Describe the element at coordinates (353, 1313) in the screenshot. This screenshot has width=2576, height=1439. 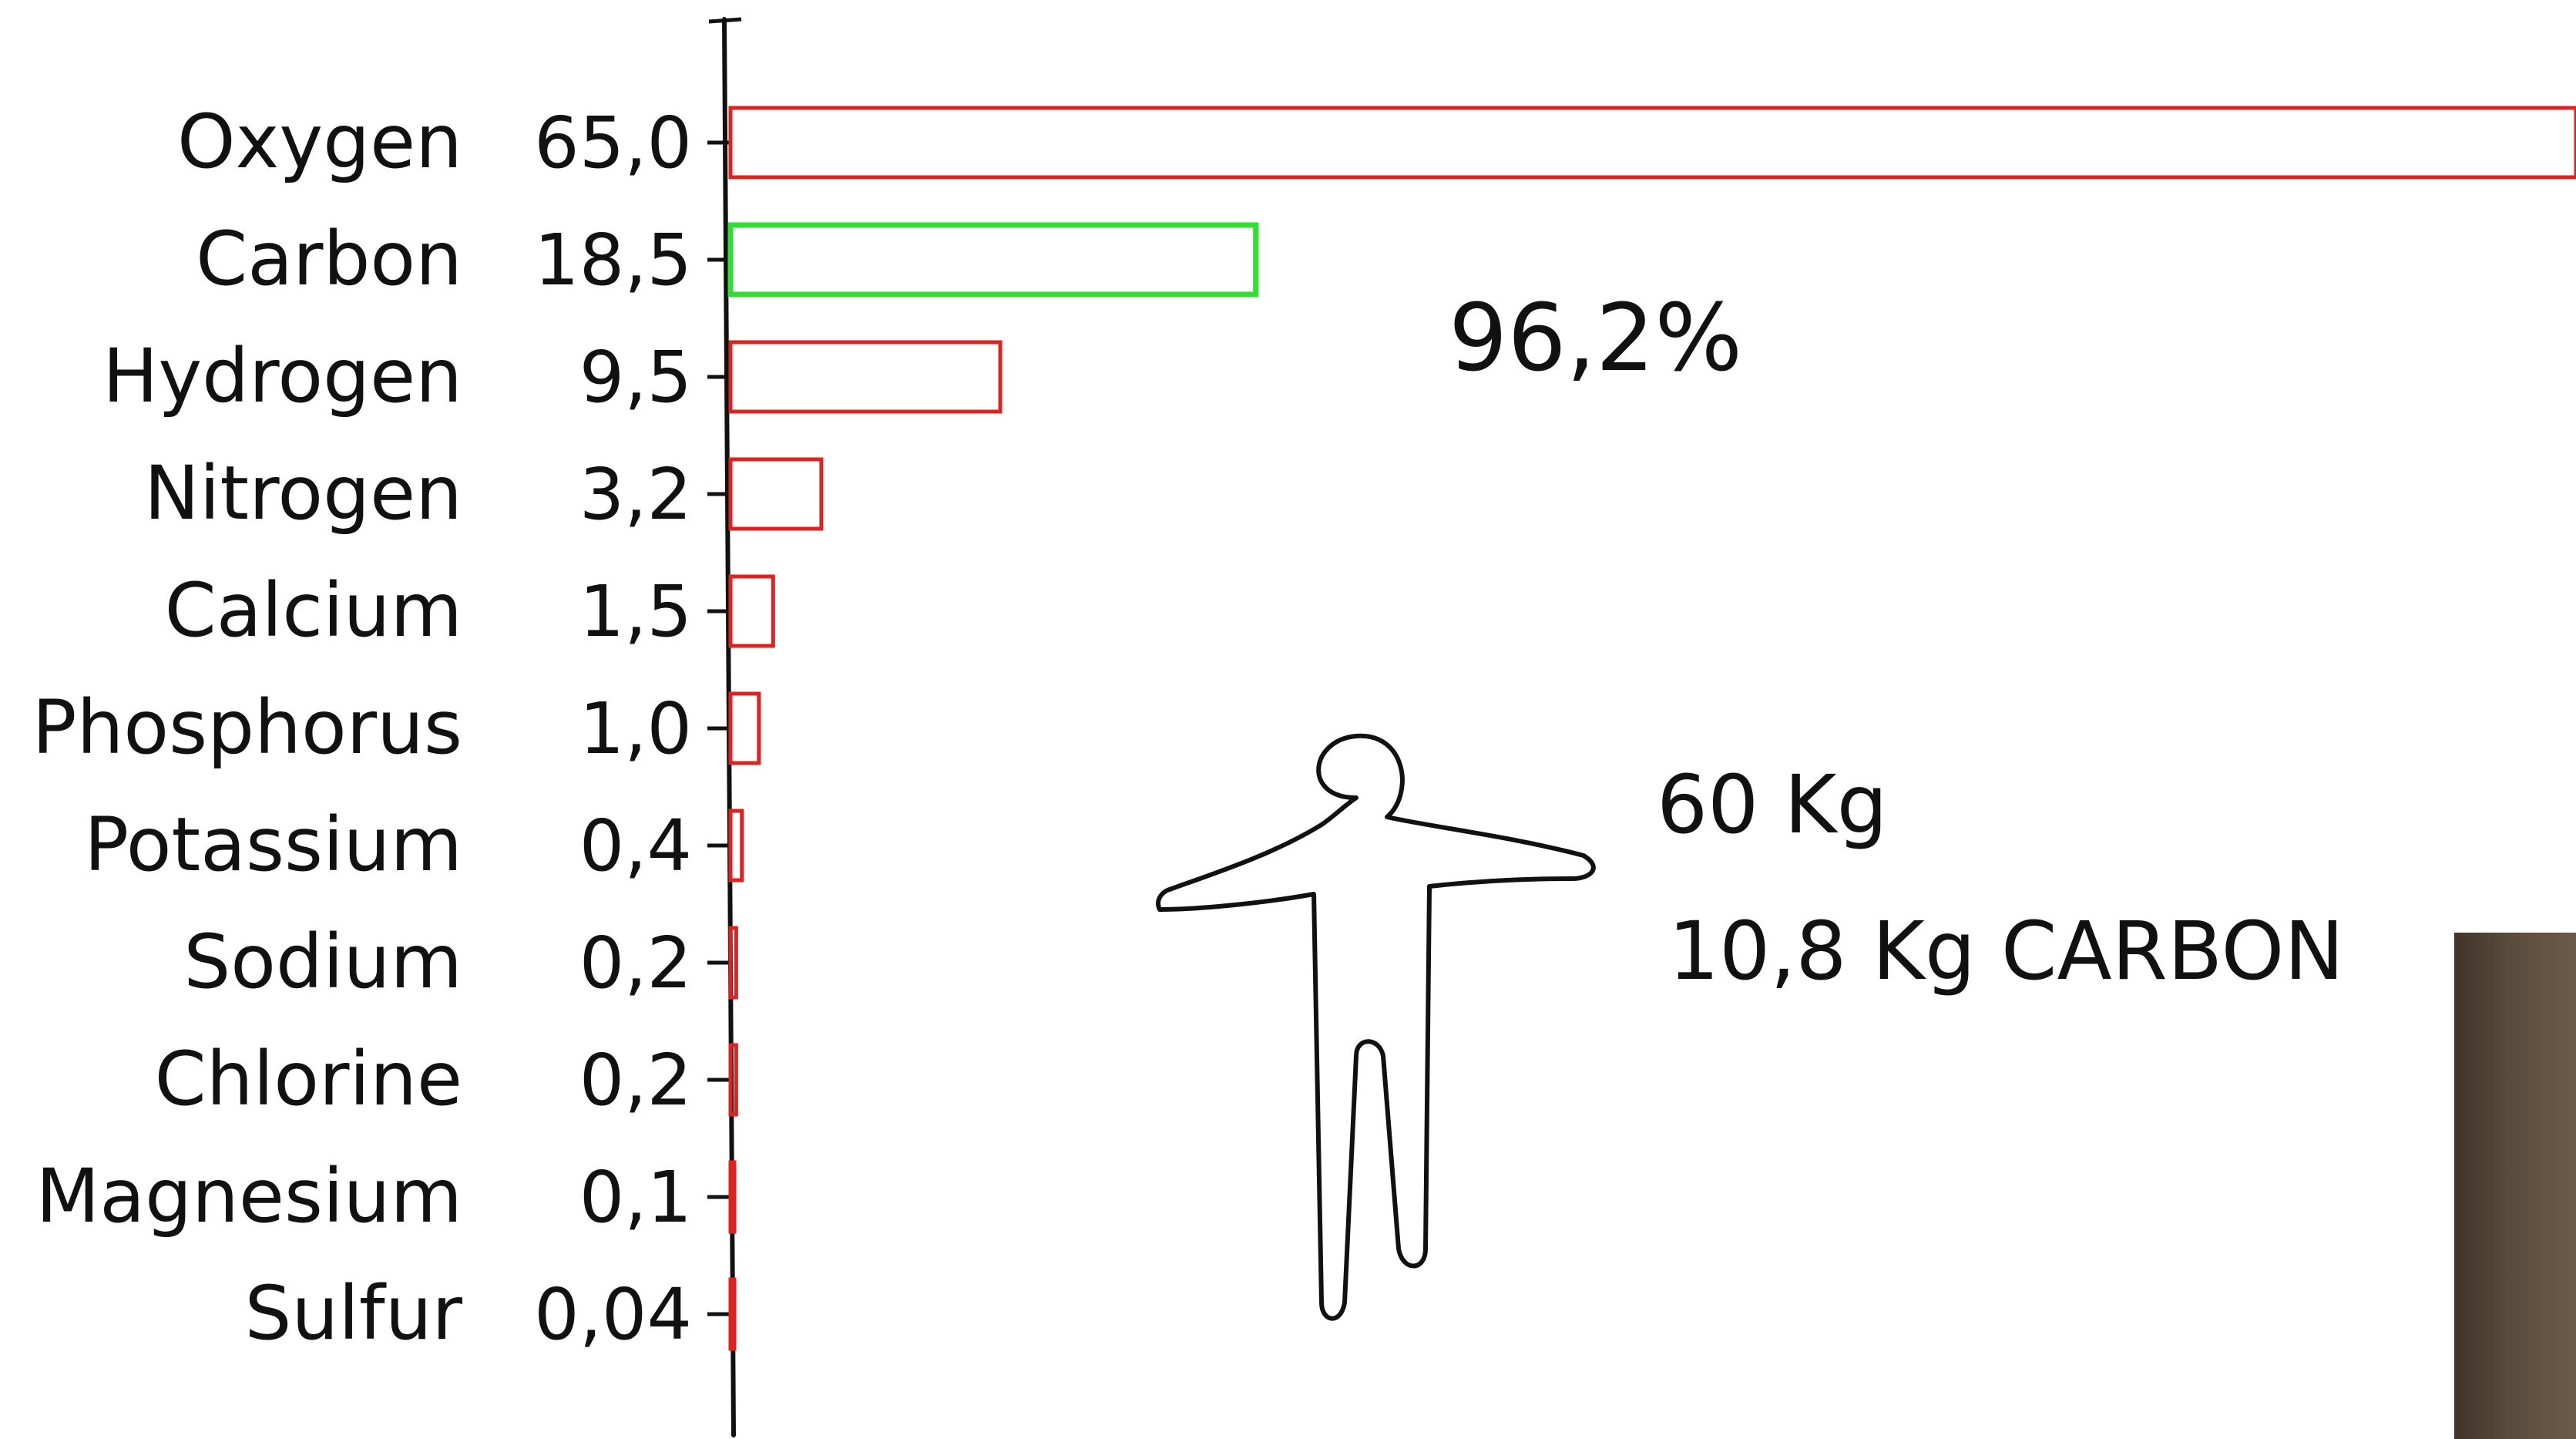
I see `category-label-sulfur: Sulfur` at that location.